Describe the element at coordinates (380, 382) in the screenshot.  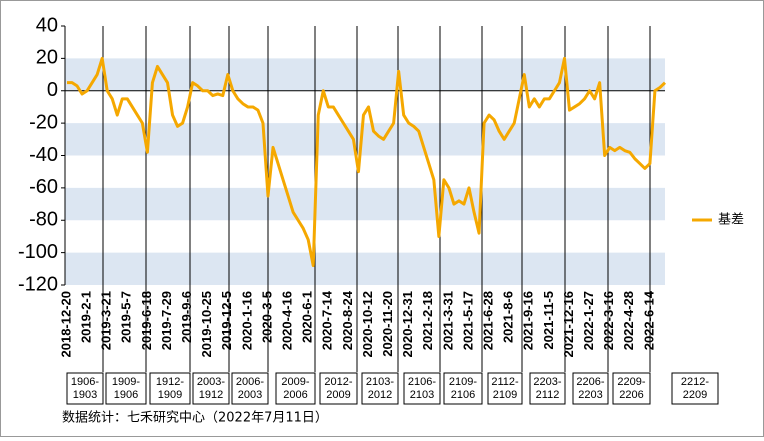
I see `contract-label: 2103-` at that location.